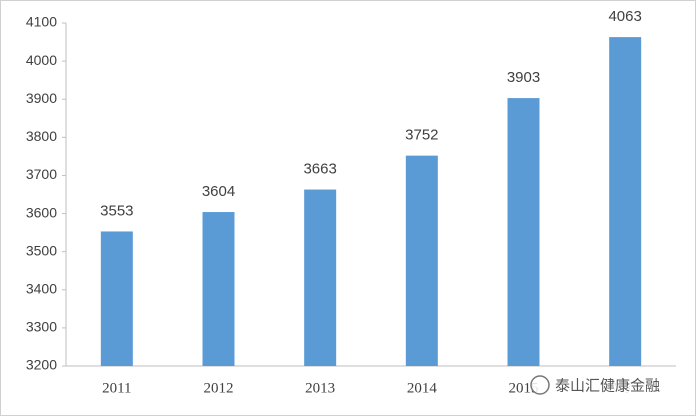 The width and height of the screenshot is (696, 416). I want to click on data-label: 3663, so click(319, 169).